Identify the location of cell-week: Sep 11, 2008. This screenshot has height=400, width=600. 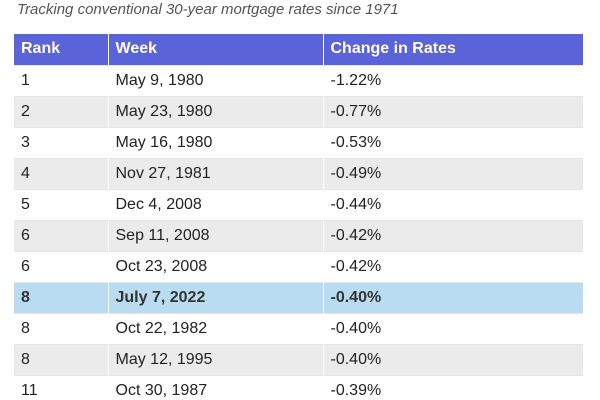
(216, 235).